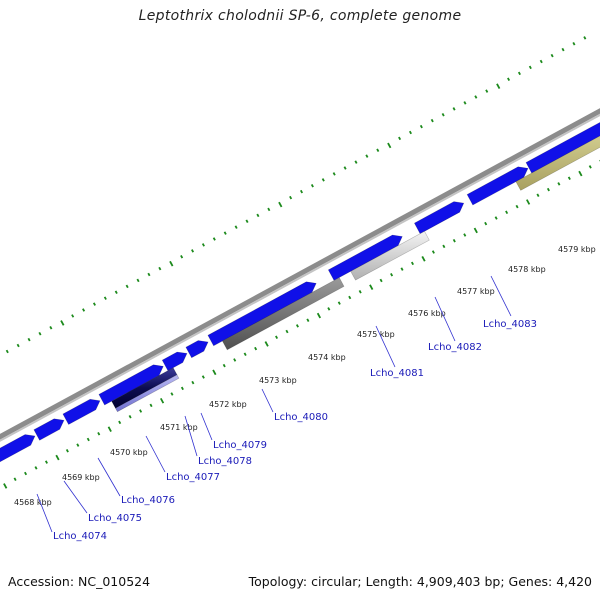  I want to click on scale-label: 4579 kbp, so click(577, 249).